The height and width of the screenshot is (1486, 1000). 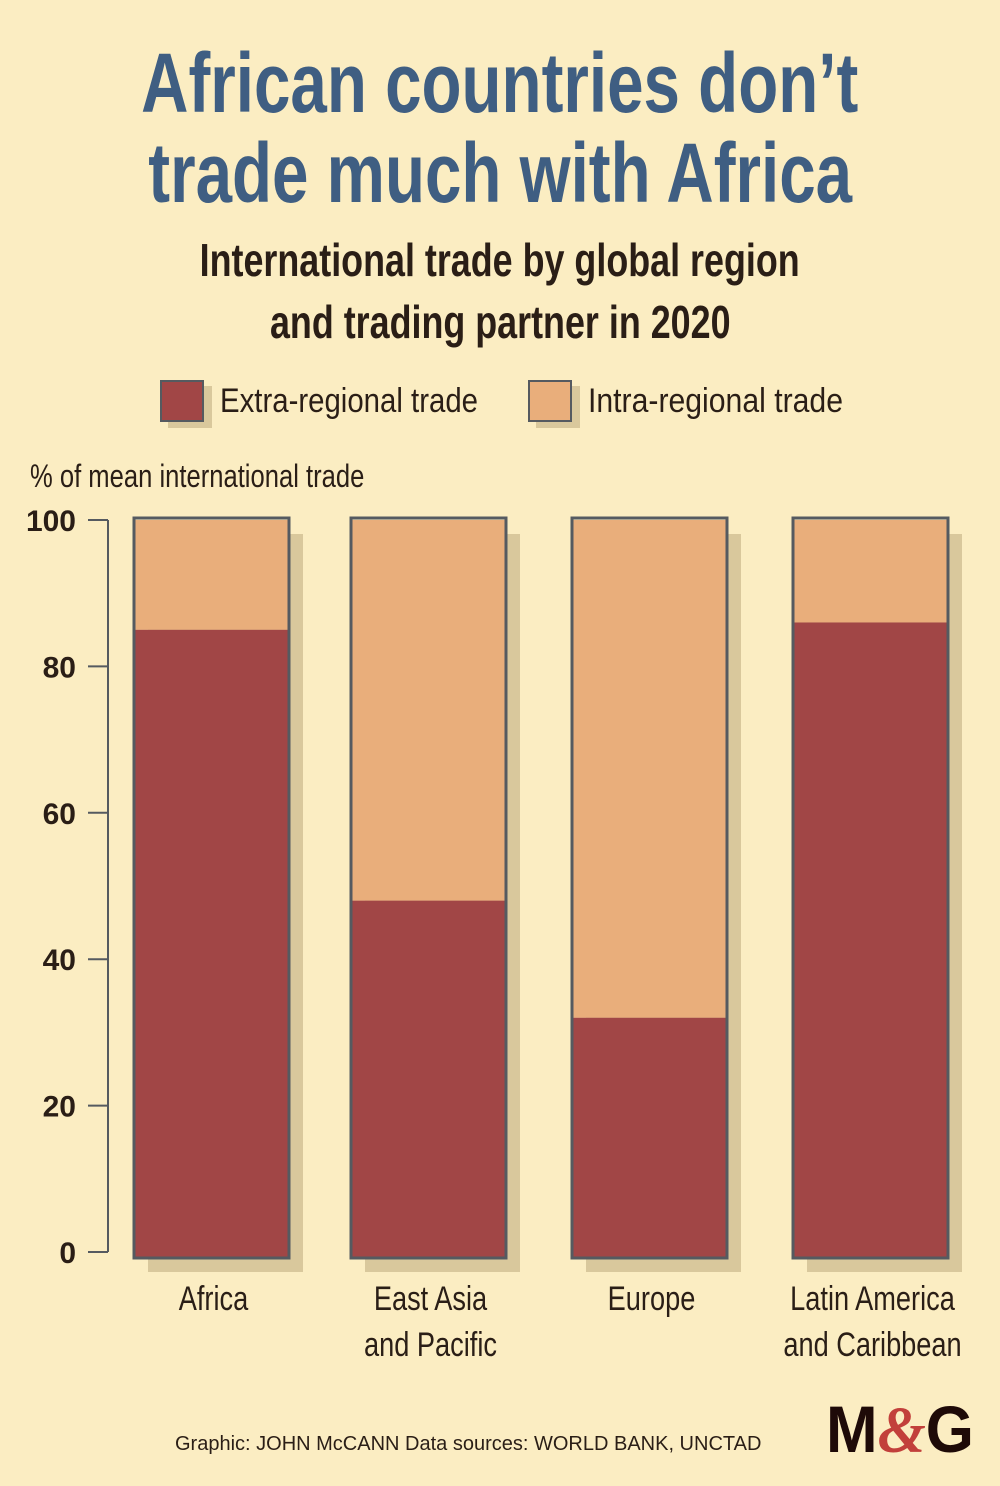 I want to click on legend-item-intra: Intra-regional trade, so click(x=689, y=401).